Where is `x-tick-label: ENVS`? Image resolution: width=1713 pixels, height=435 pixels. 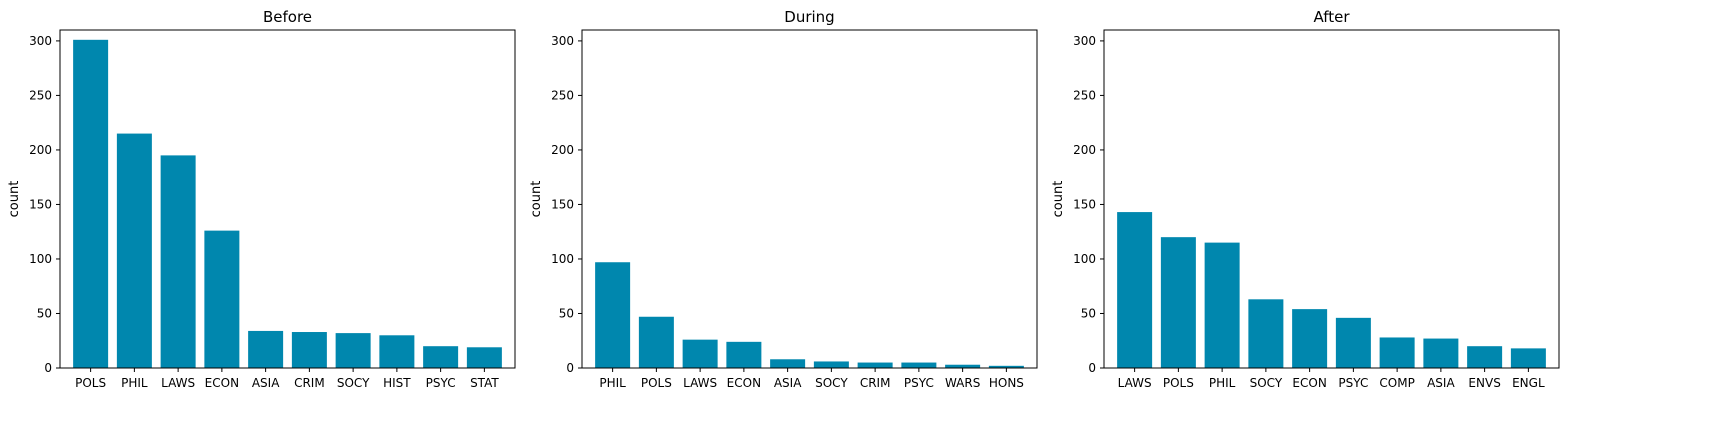 x-tick-label: ENVS is located at coordinates (1484, 383).